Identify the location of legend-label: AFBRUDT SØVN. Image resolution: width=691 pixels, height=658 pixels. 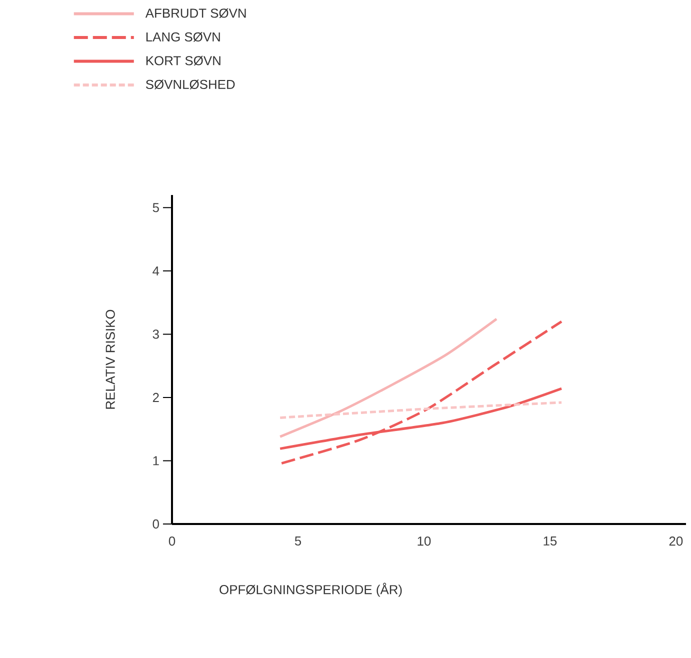
(195, 13).